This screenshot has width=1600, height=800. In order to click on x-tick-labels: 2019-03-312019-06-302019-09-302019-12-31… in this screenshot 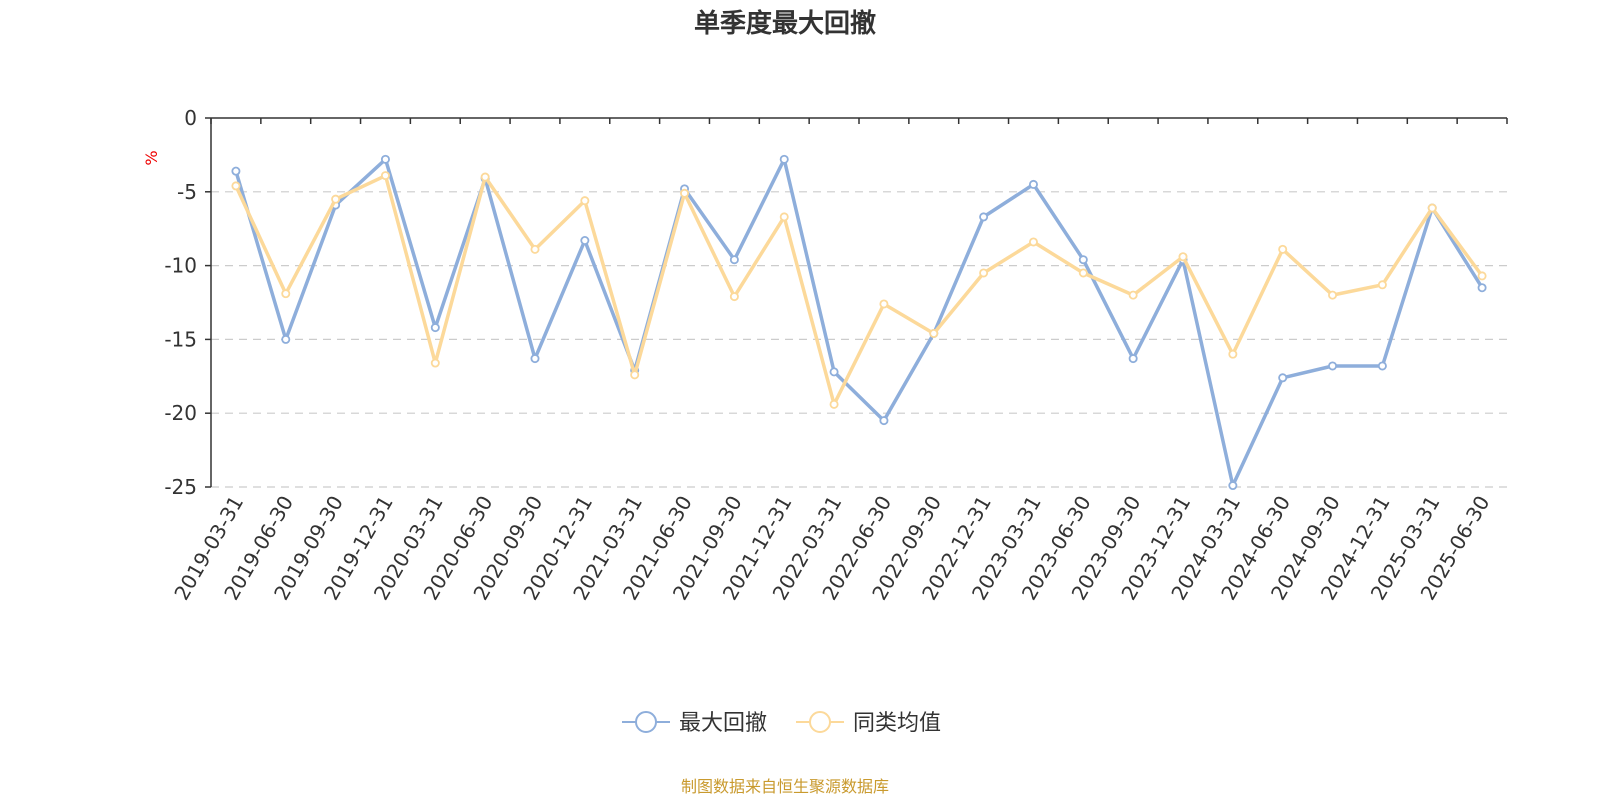, I will do `click(831, 548)`.